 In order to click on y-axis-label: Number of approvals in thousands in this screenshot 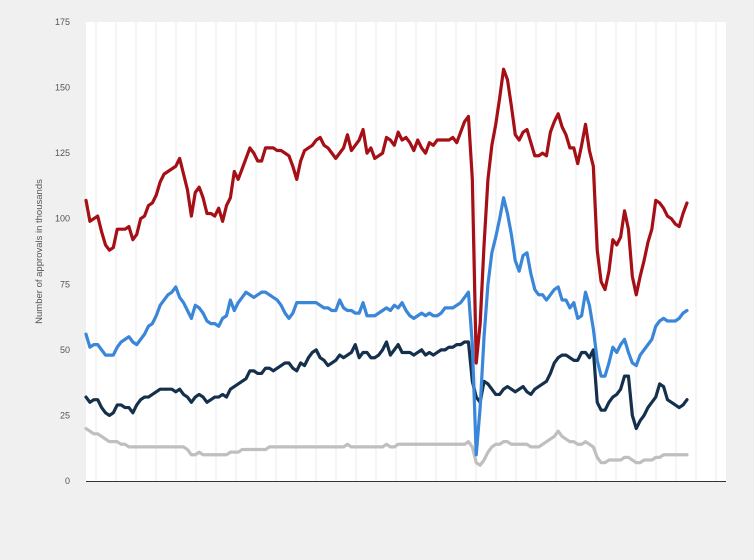, I will do `click(39, 251)`.